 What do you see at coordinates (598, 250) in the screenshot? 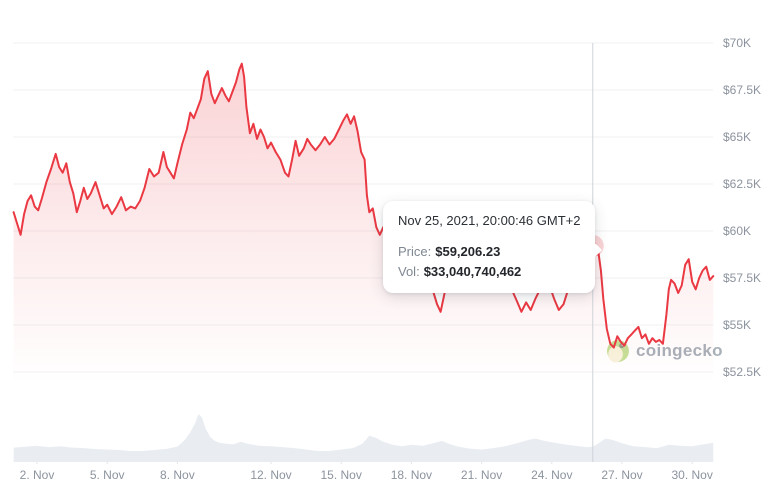
I see `tooltip-arrow` at bounding box center [598, 250].